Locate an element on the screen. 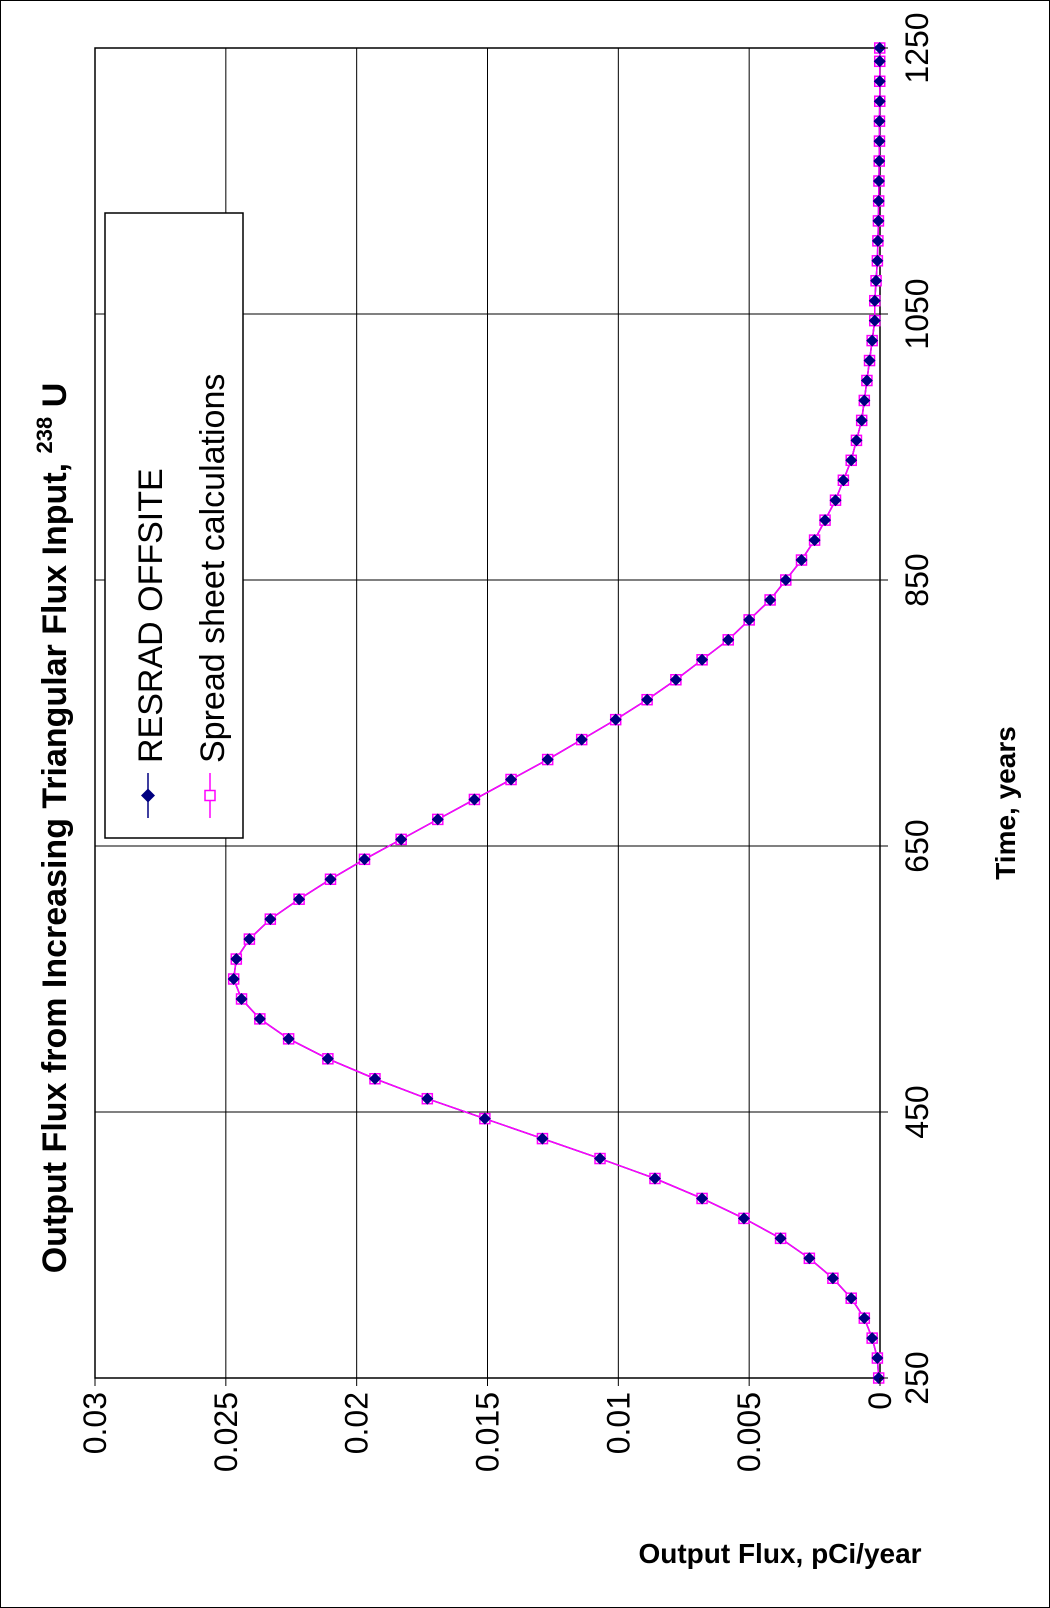 The width and height of the screenshot is (1050, 1608). y-tick-label: 0 is located at coordinates (880, 1401).